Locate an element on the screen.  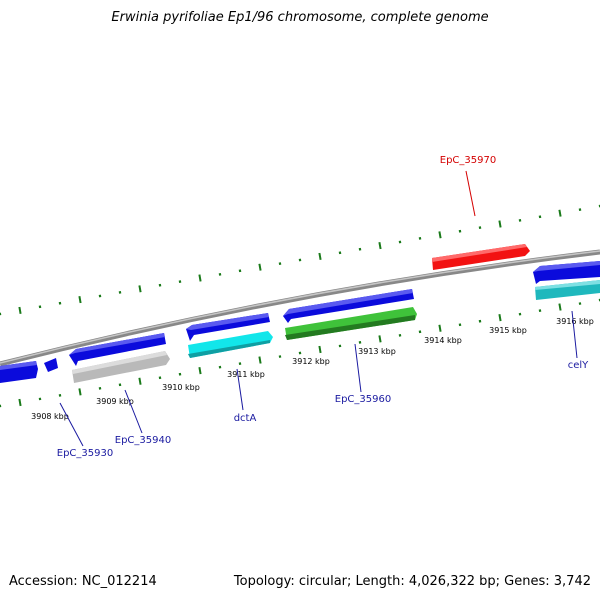
gene-arrow-teal-cely is located at coordinates (567, 290).